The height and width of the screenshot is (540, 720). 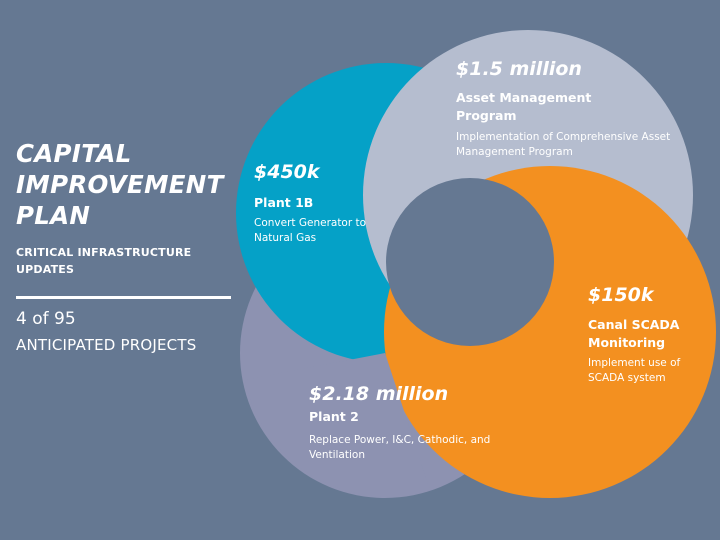 What do you see at coordinates (310, 230) in the screenshot?
I see `project-description: Convert Generator to Natural Gas` at bounding box center [310, 230].